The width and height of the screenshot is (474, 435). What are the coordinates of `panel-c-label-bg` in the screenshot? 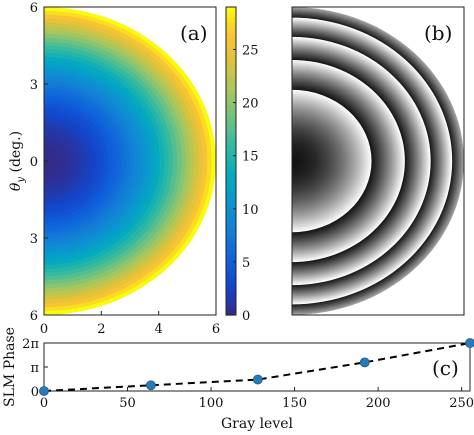 It's located at (445, 369).